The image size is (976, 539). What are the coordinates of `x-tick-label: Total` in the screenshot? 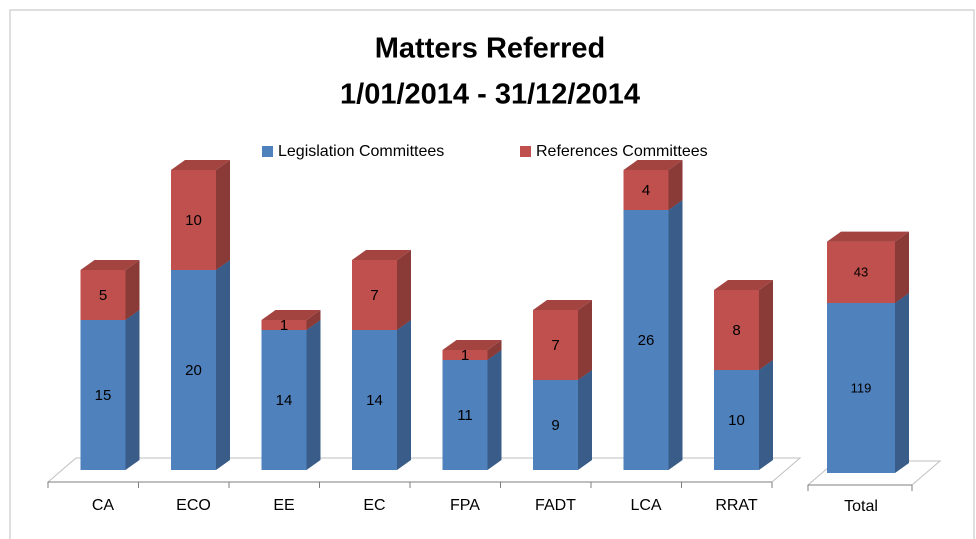 It's located at (861, 506).